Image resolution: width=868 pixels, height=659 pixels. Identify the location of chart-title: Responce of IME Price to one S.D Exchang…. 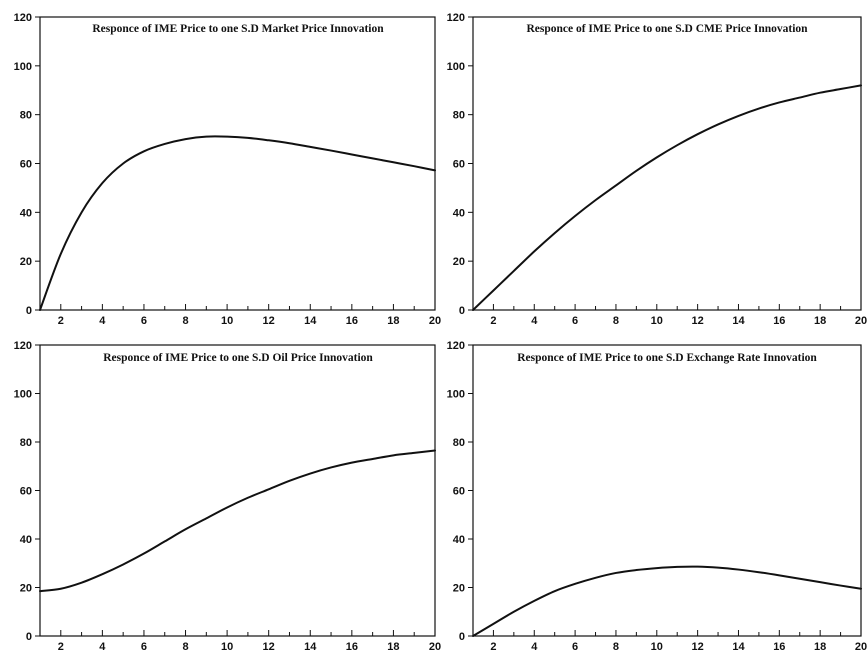
(667, 358).